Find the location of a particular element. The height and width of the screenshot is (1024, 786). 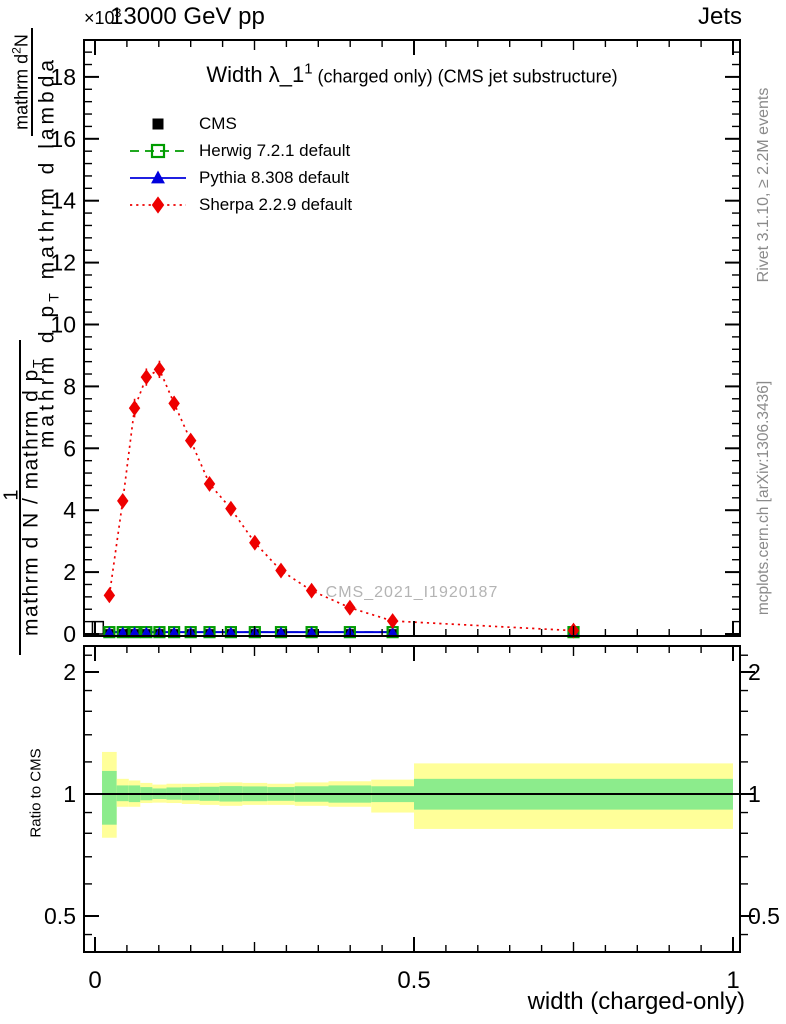

y-axis-fraction2-bar is located at coordinates (32, 82).